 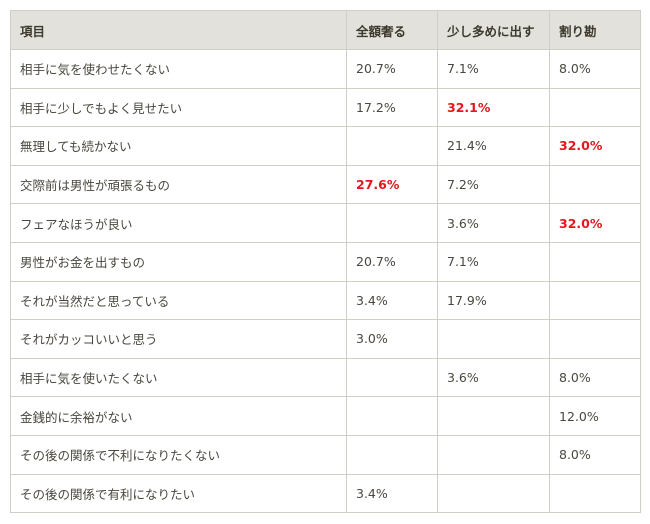 I want to click on header-pay-more: 少し多めに出す, so click(x=493, y=30).